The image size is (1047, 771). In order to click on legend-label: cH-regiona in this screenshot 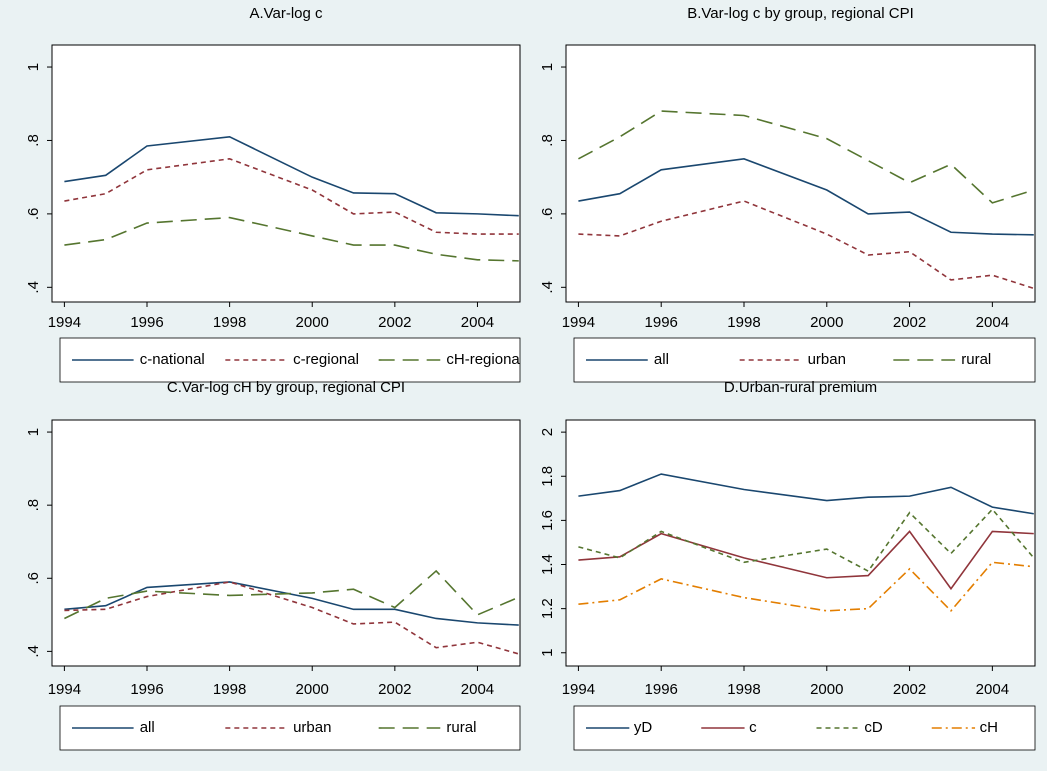, I will do `click(483, 359)`.